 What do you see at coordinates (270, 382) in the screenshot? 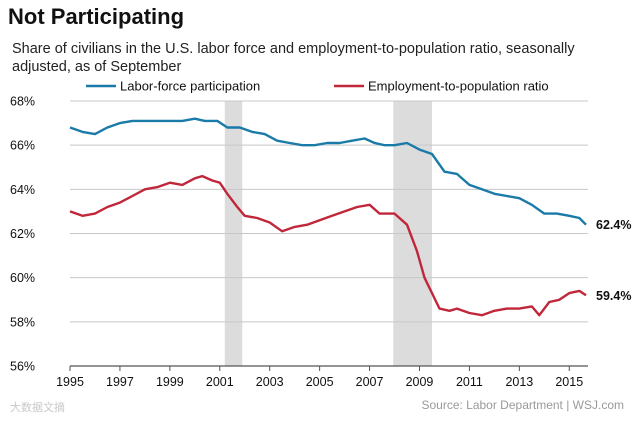
I see `x-tick-label-2003: 2003` at bounding box center [270, 382].